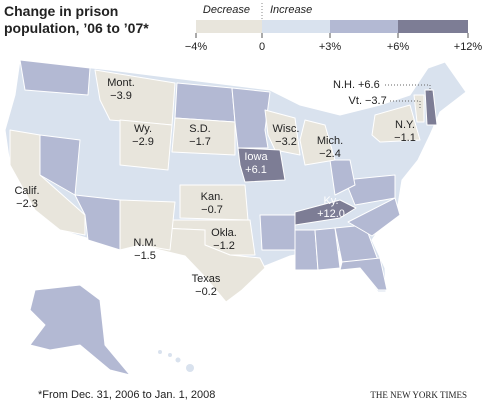 This screenshot has width=487, height=407. What do you see at coordinates (286, 142) in the screenshot?
I see `state-value: −3.2` at bounding box center [286, 142].